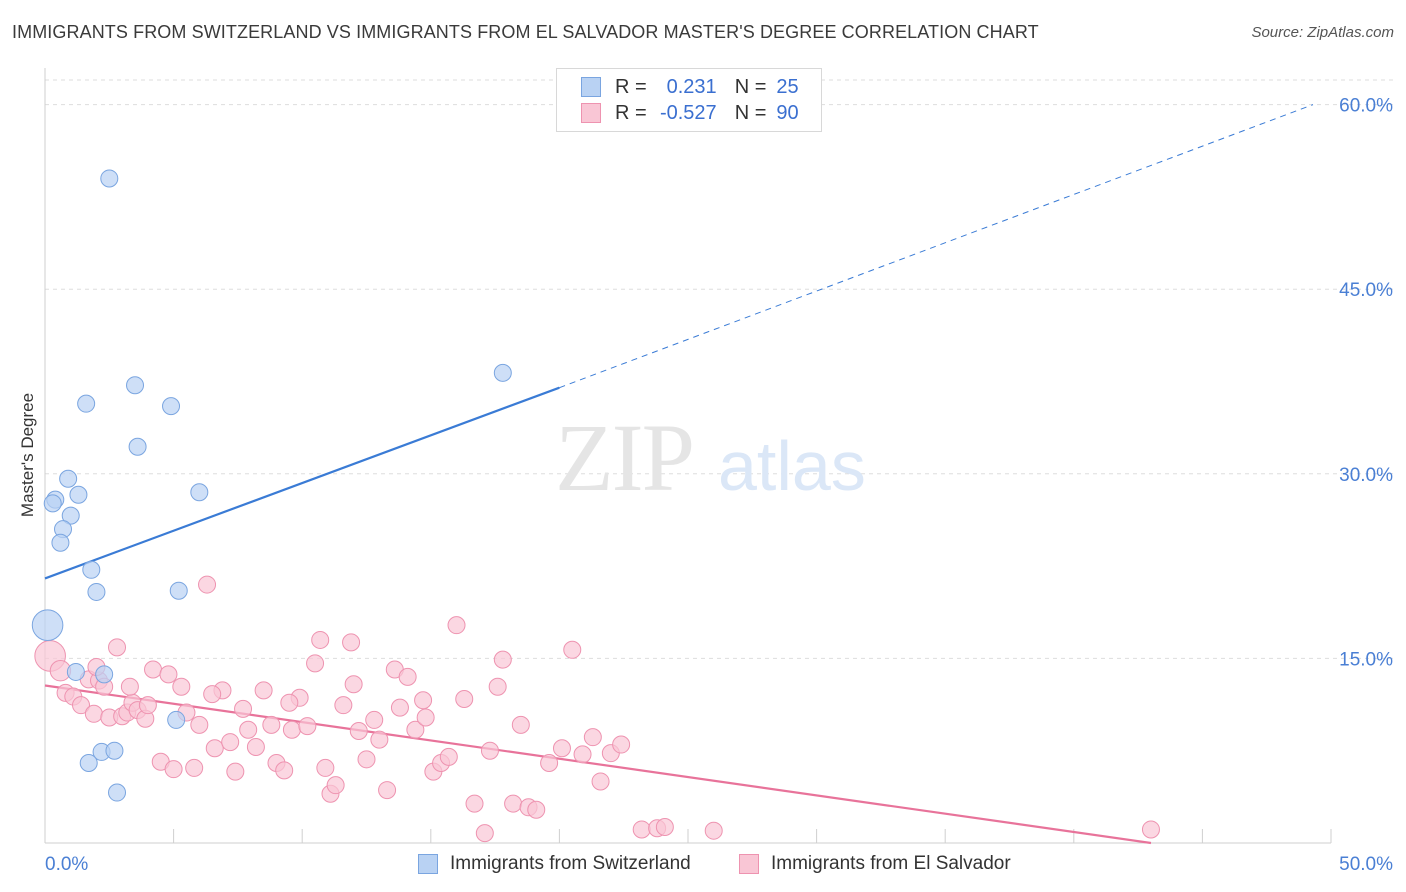  Describe the element at coordinates (1366, 475) in the screenshot. I see `y-tick-label: 30.0%` at that location.